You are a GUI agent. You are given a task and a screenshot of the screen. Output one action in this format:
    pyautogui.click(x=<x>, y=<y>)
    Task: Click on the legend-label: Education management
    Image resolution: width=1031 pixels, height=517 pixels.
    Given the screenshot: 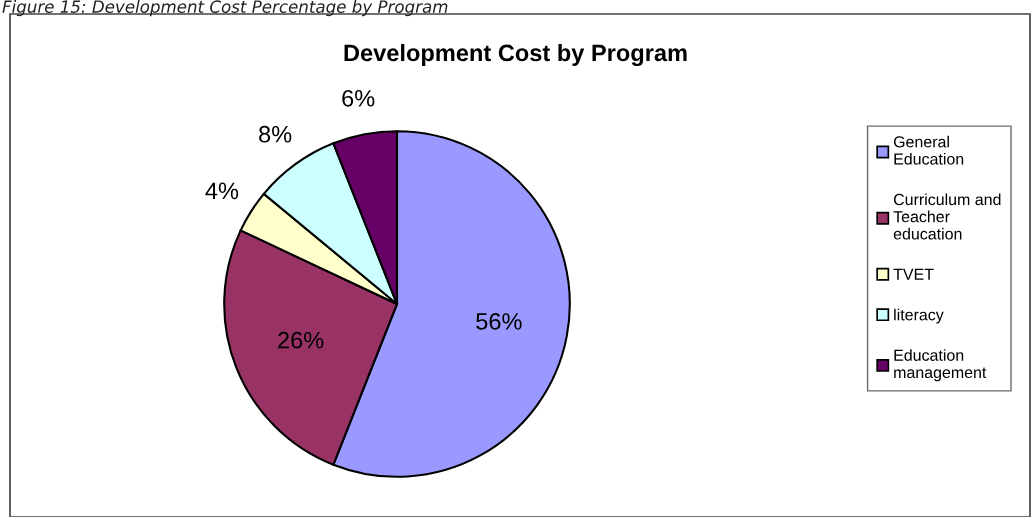 What is the action you would take?
    pyautogui.click(x=940, y=365)
    